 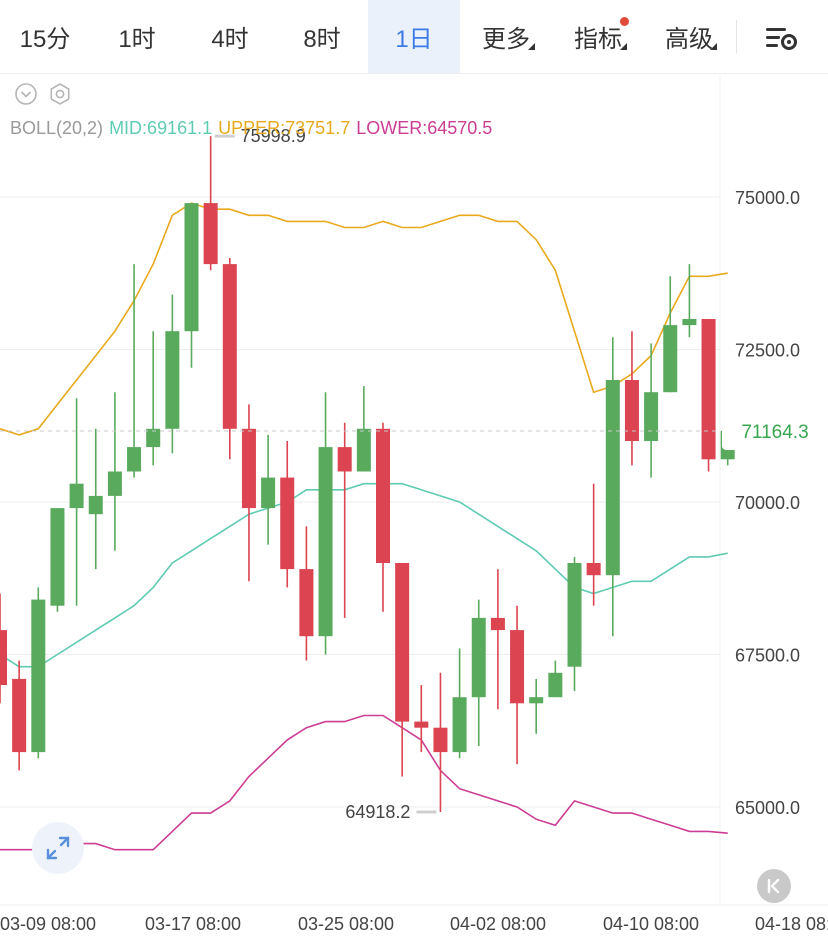 I want to click on collapse-icon, so click(x=26, y=94).